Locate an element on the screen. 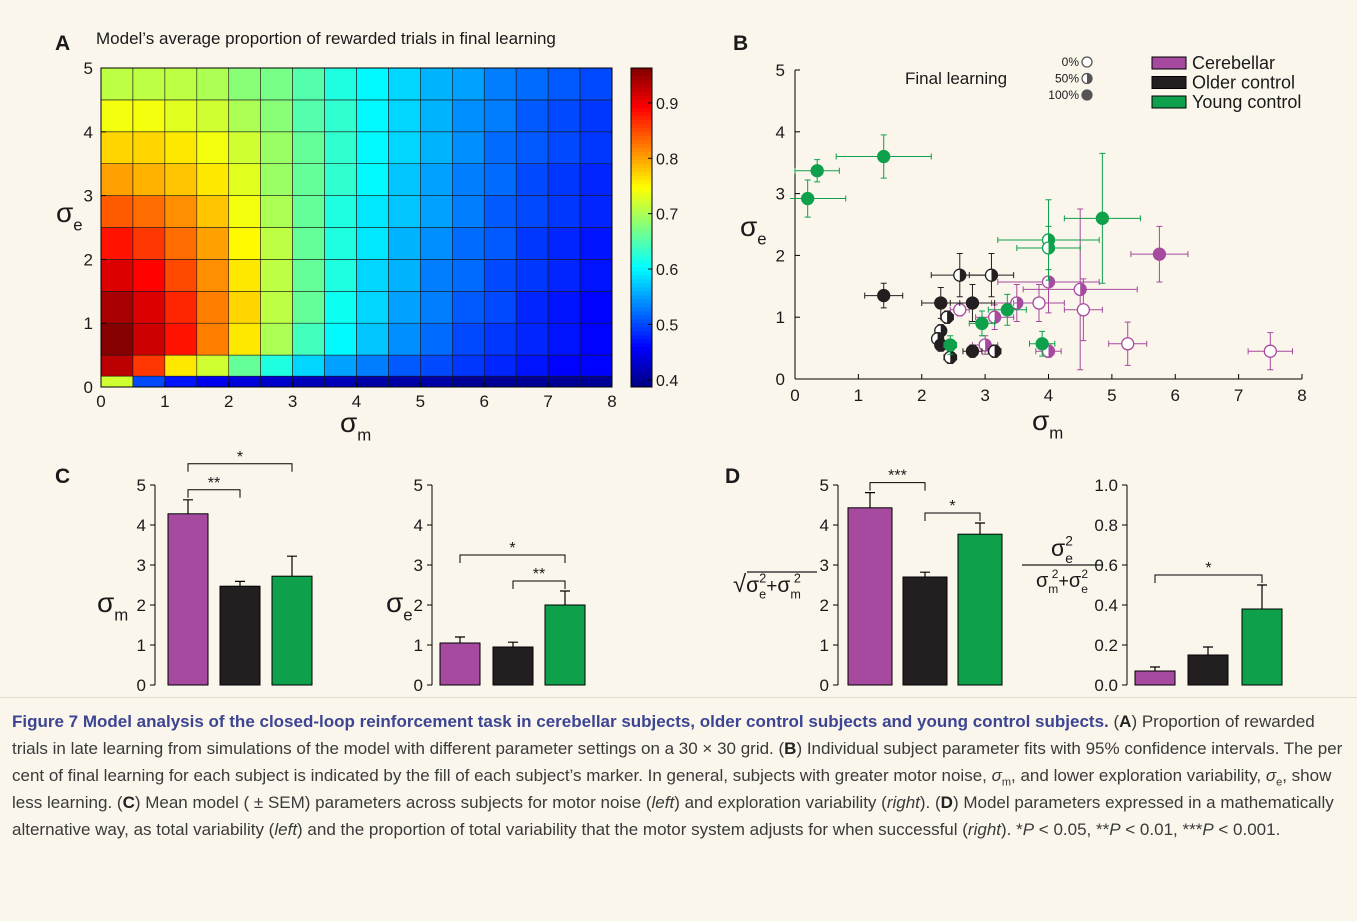 This screenshot has height=921, width=1357. caption-italic: P is located at coordinates (1208, 829).